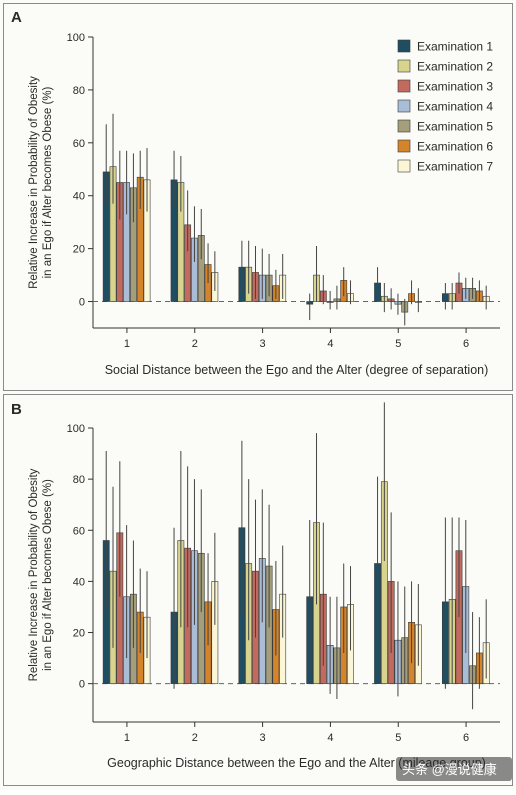 This screenshot has width=516, height=795. I want to click on watermark: 头条 @漫说健康, so click(454, 769).